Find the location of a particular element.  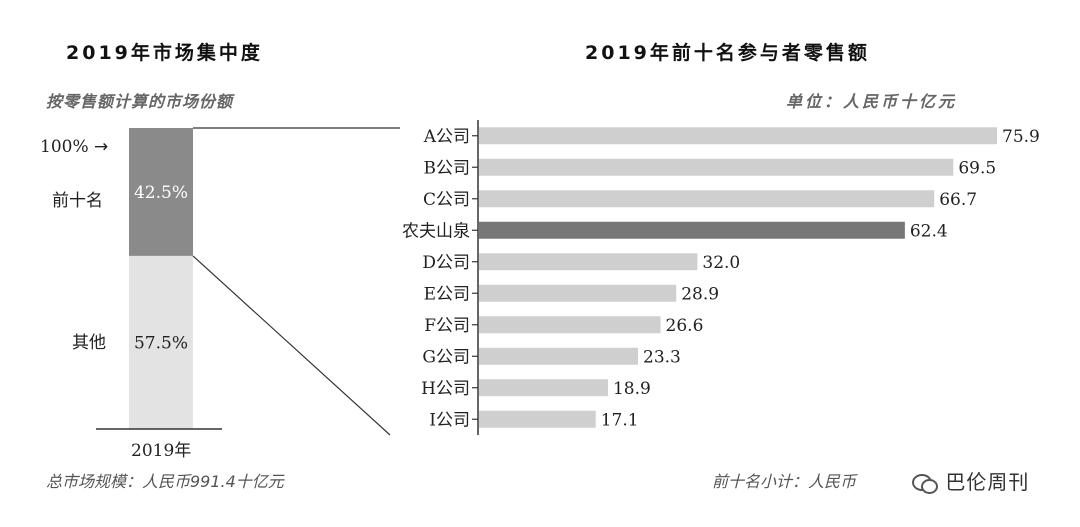

right-chart-title: 2019年前十名参与者零售额 is located at coordinates (727, 53).